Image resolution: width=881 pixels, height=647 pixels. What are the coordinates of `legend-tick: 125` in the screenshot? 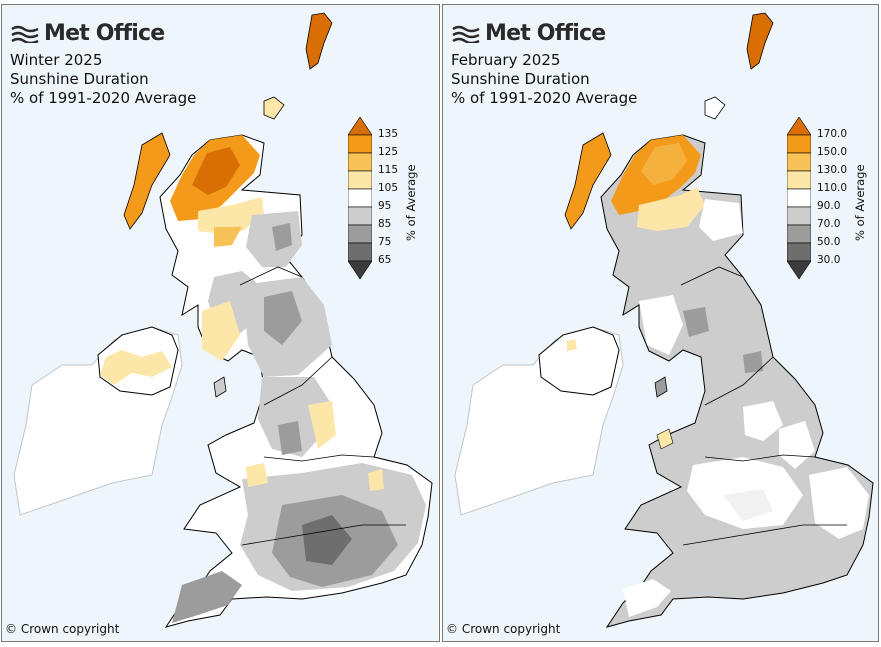 It's located at (388, 152).